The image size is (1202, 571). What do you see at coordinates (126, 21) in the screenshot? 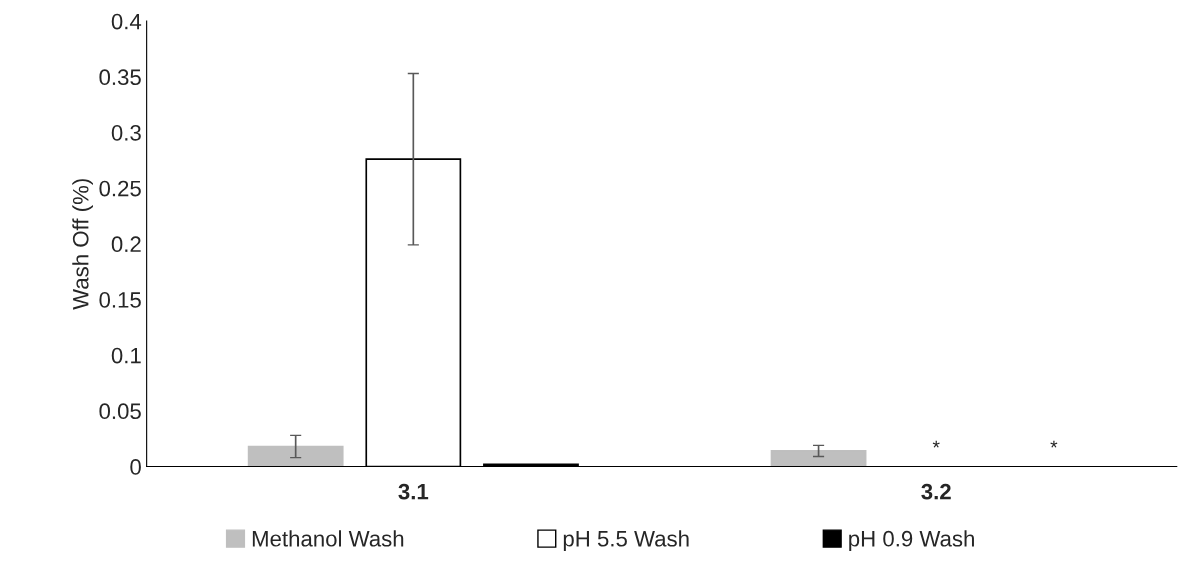
I see `y-tick-label: 0.4` at bounding box center [126, 21].